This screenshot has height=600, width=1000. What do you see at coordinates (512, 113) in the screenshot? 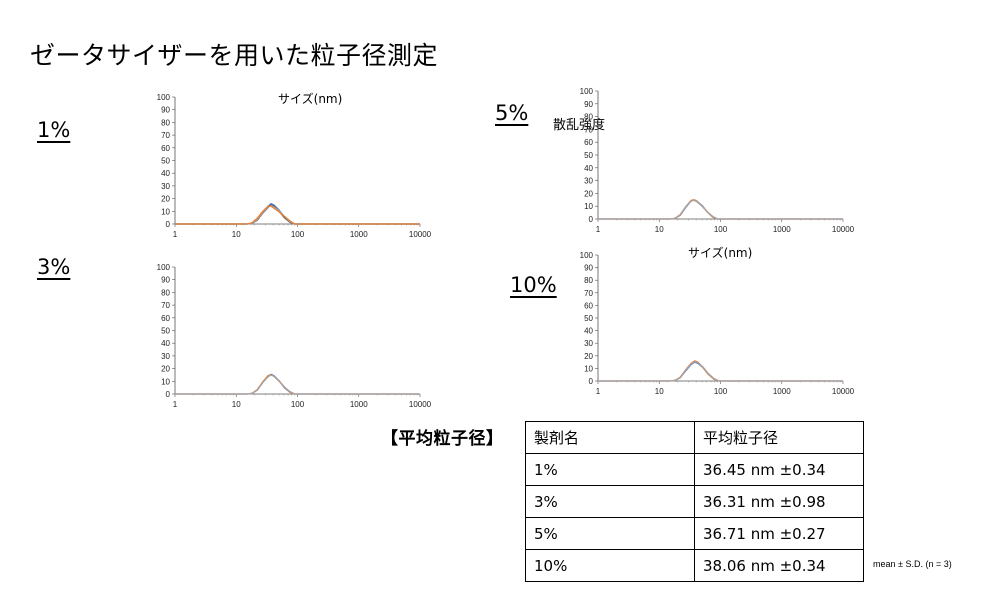
I see `panel-label-5: 5%` at bounding box center [512, 113].